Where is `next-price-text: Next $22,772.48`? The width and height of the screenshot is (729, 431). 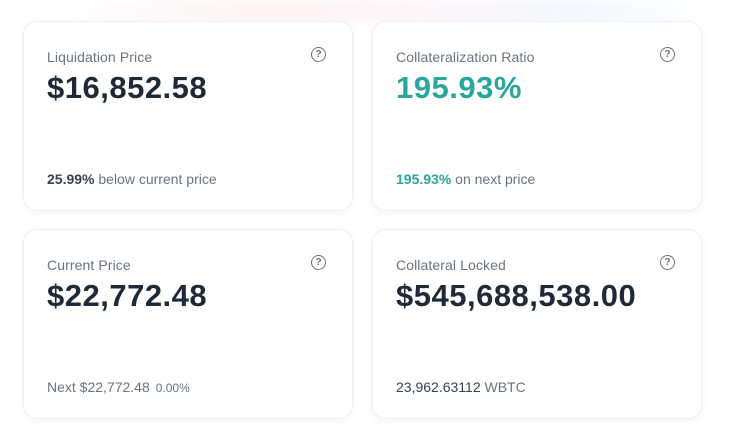
next-price-text: Next $22,772.48 is located at coordinates (98, 387).